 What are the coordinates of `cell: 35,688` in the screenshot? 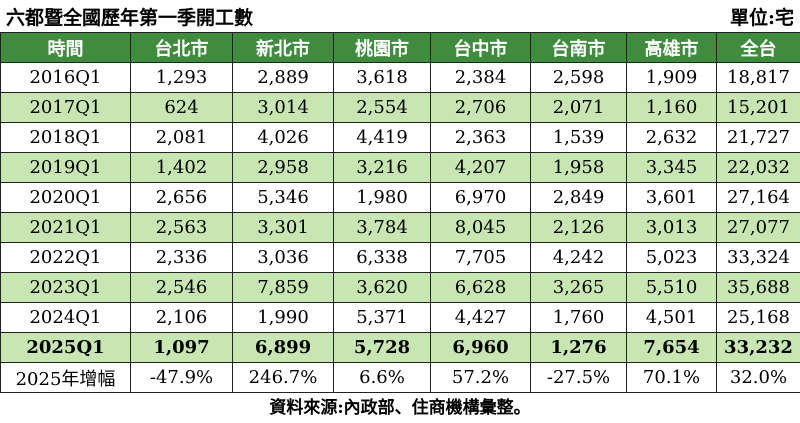 It's located at (758, 287).